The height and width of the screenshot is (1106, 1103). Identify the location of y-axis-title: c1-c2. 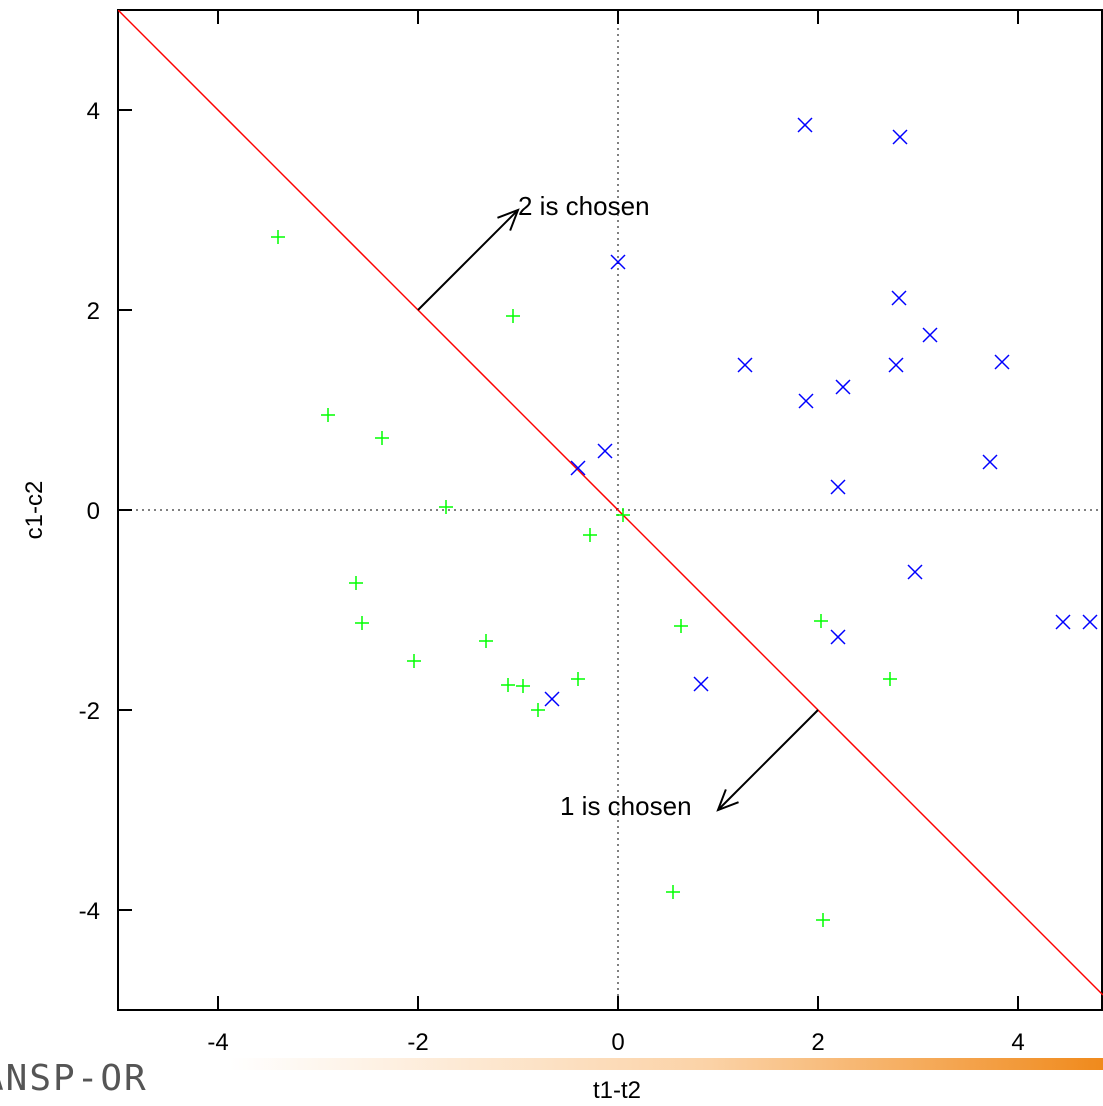
(34, 510).